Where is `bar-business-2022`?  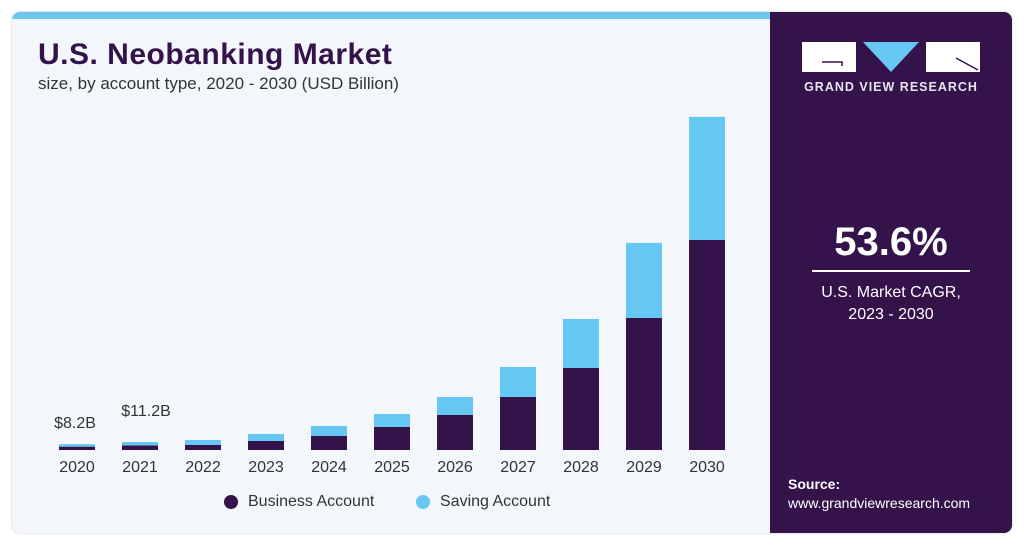 bar-business-2022 is located at coordinates (203, 447).